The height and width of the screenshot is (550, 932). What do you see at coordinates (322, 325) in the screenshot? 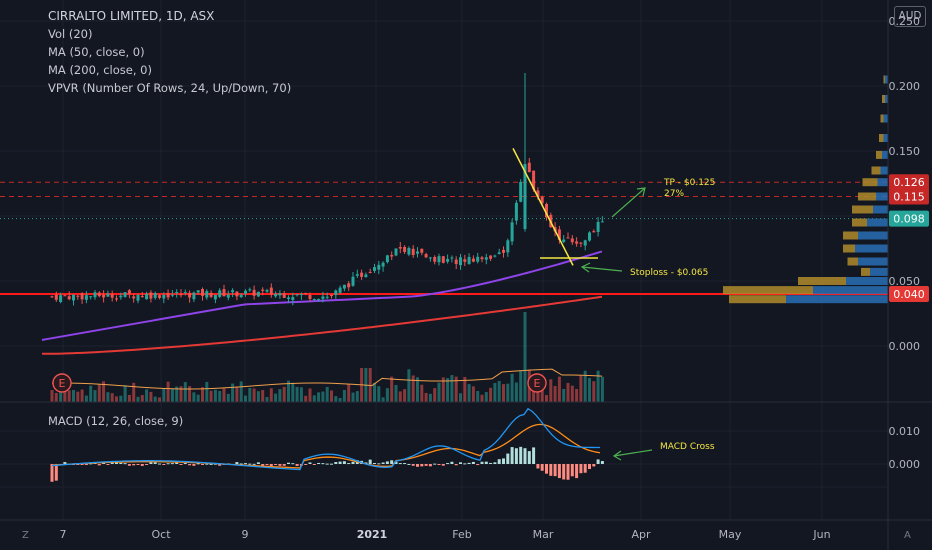
I see `ma200-line` at bounding box center [322, 325].